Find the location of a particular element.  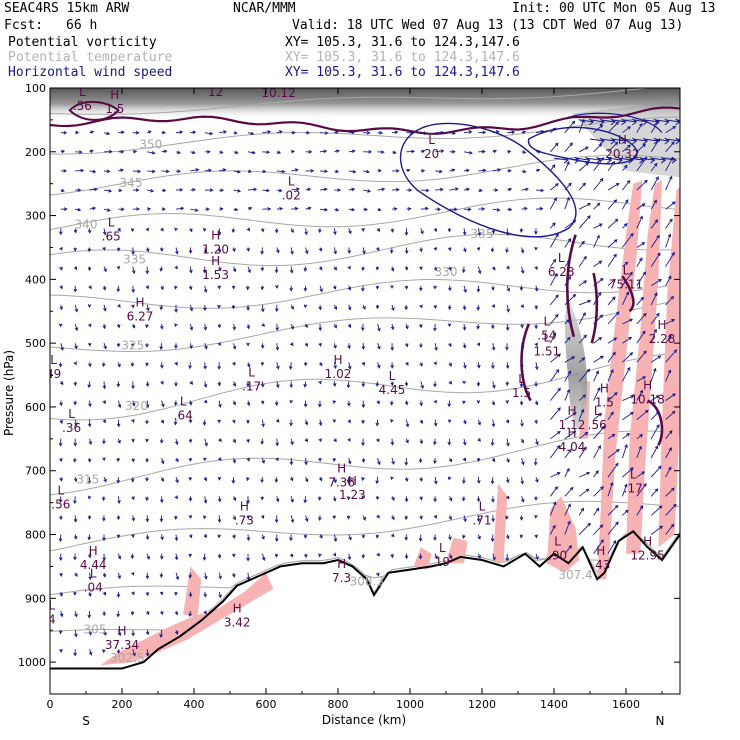

theta-contour is located at coordinates (365, 135).